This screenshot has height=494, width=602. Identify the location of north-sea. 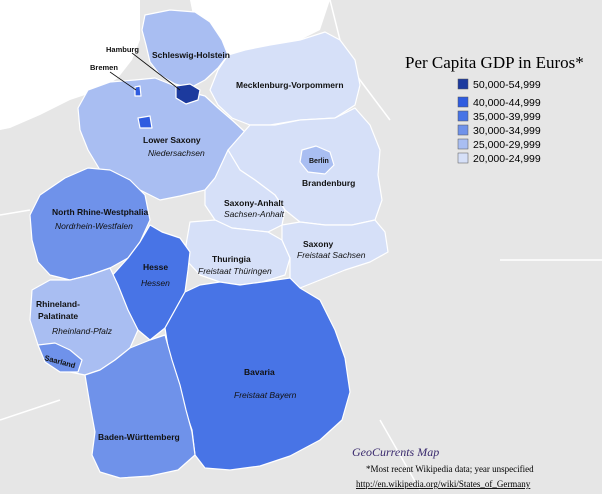
(70, 65).